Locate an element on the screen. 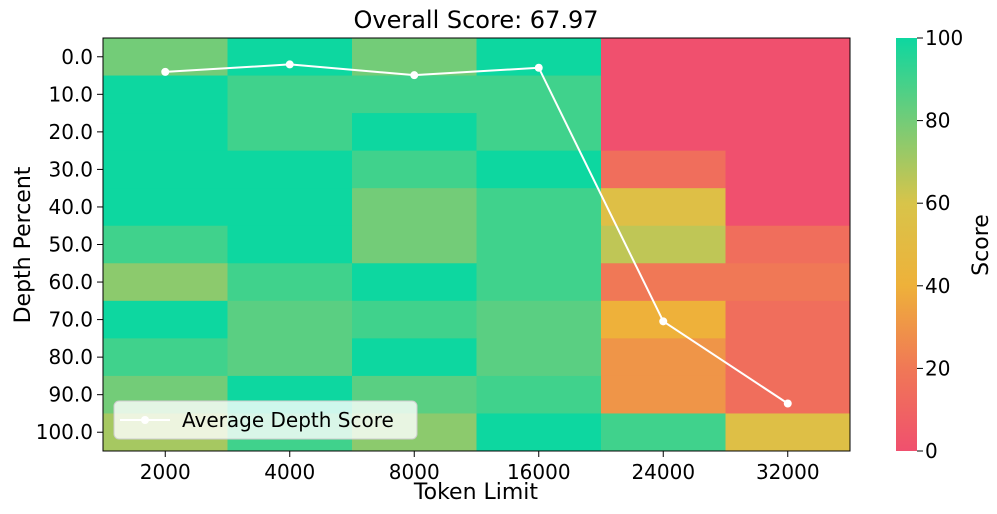  y-tick-label: 90.0 is located at coordinates (70, 395).